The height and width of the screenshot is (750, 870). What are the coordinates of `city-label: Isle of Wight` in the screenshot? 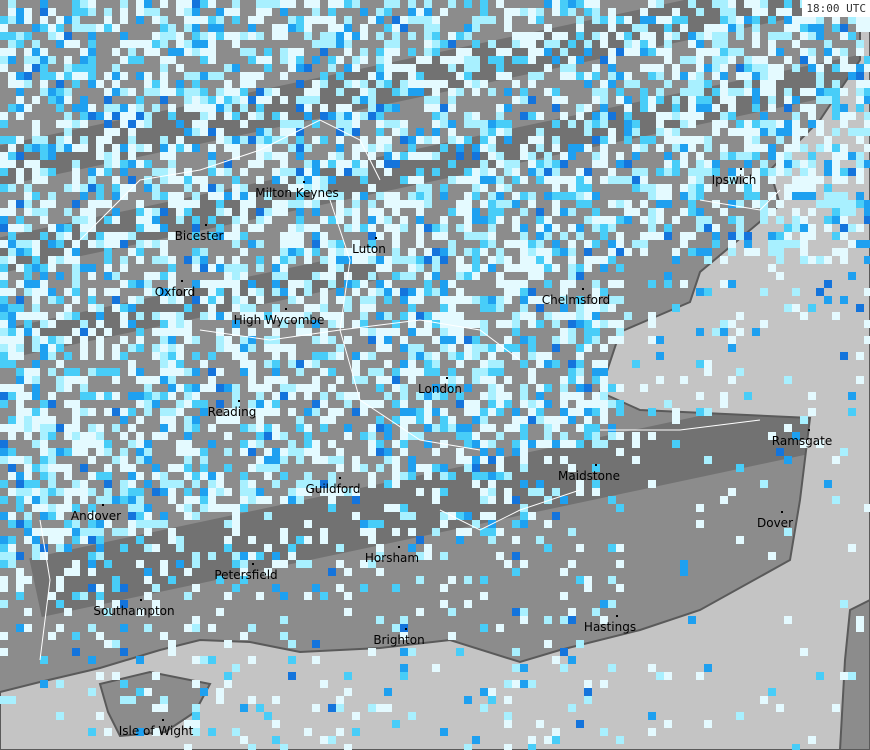 It's located at (156, 731).